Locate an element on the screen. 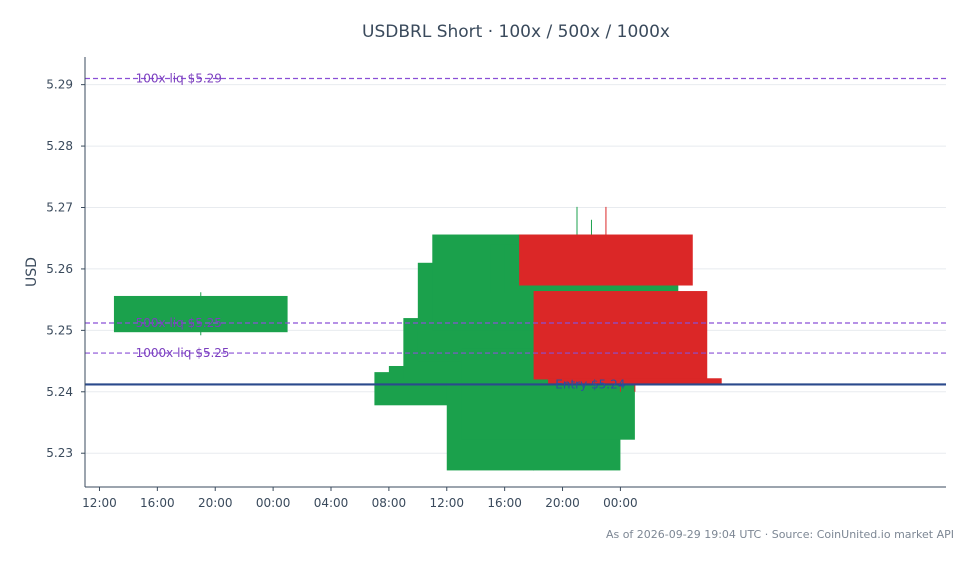  y-tick-label: 5.28 is located at coordinates (59, 146).